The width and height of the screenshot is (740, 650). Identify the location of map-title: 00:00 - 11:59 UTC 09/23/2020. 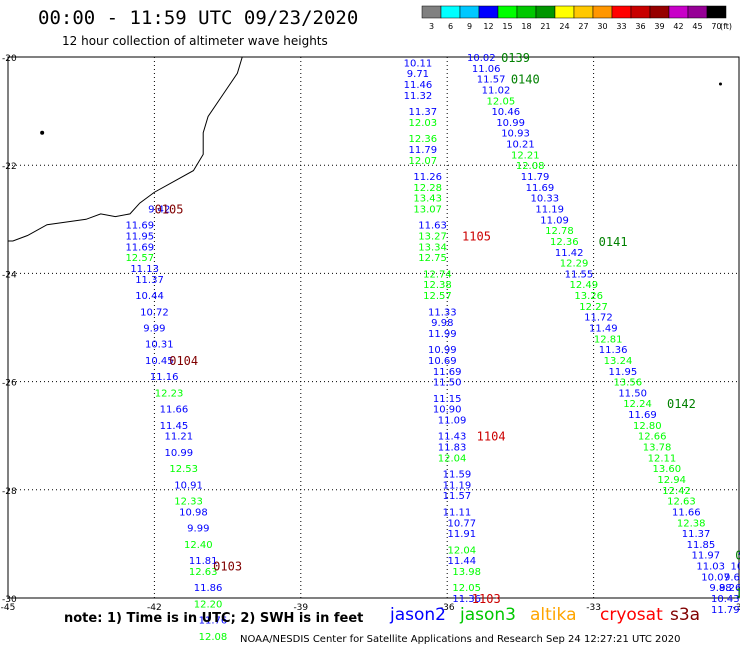
(198, 18).